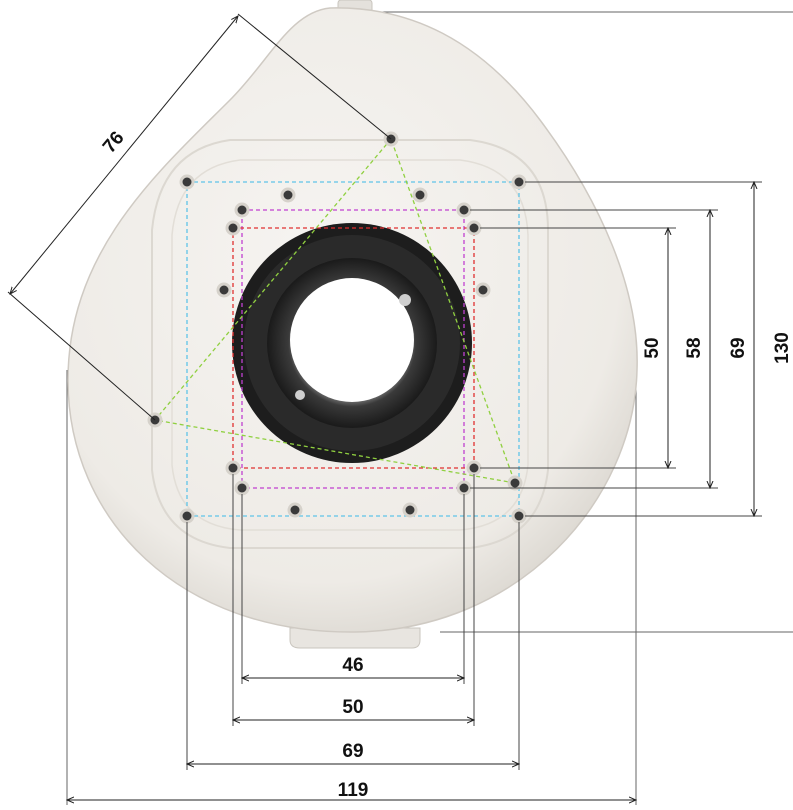 This screenshot has height=810, width=793. I want to click on bottom-dim-label-69: 69, so click(352, 751).